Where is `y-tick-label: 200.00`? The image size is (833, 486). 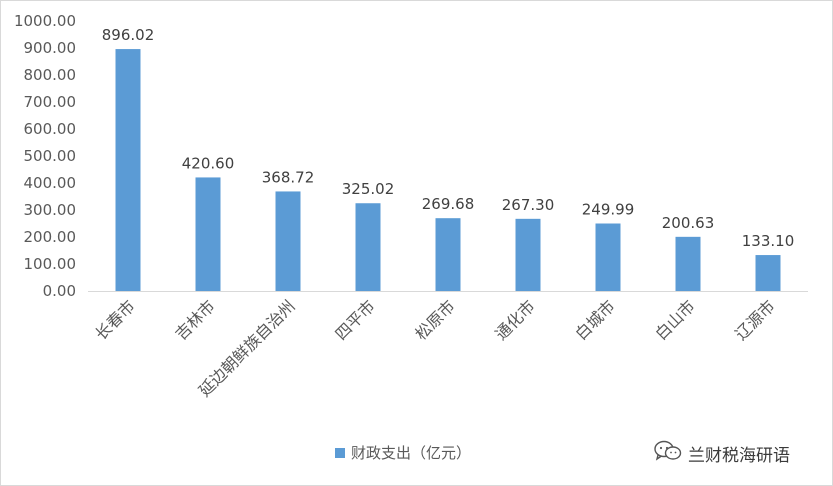 y-tick-label: 200.00 is located at coordinates (50, 237).